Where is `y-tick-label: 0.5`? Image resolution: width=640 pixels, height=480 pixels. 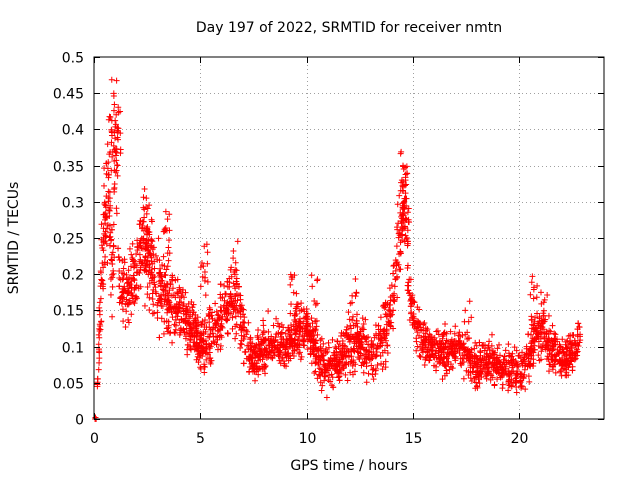 y-tick-label: 0.5 is located at coordinates (73, 59).